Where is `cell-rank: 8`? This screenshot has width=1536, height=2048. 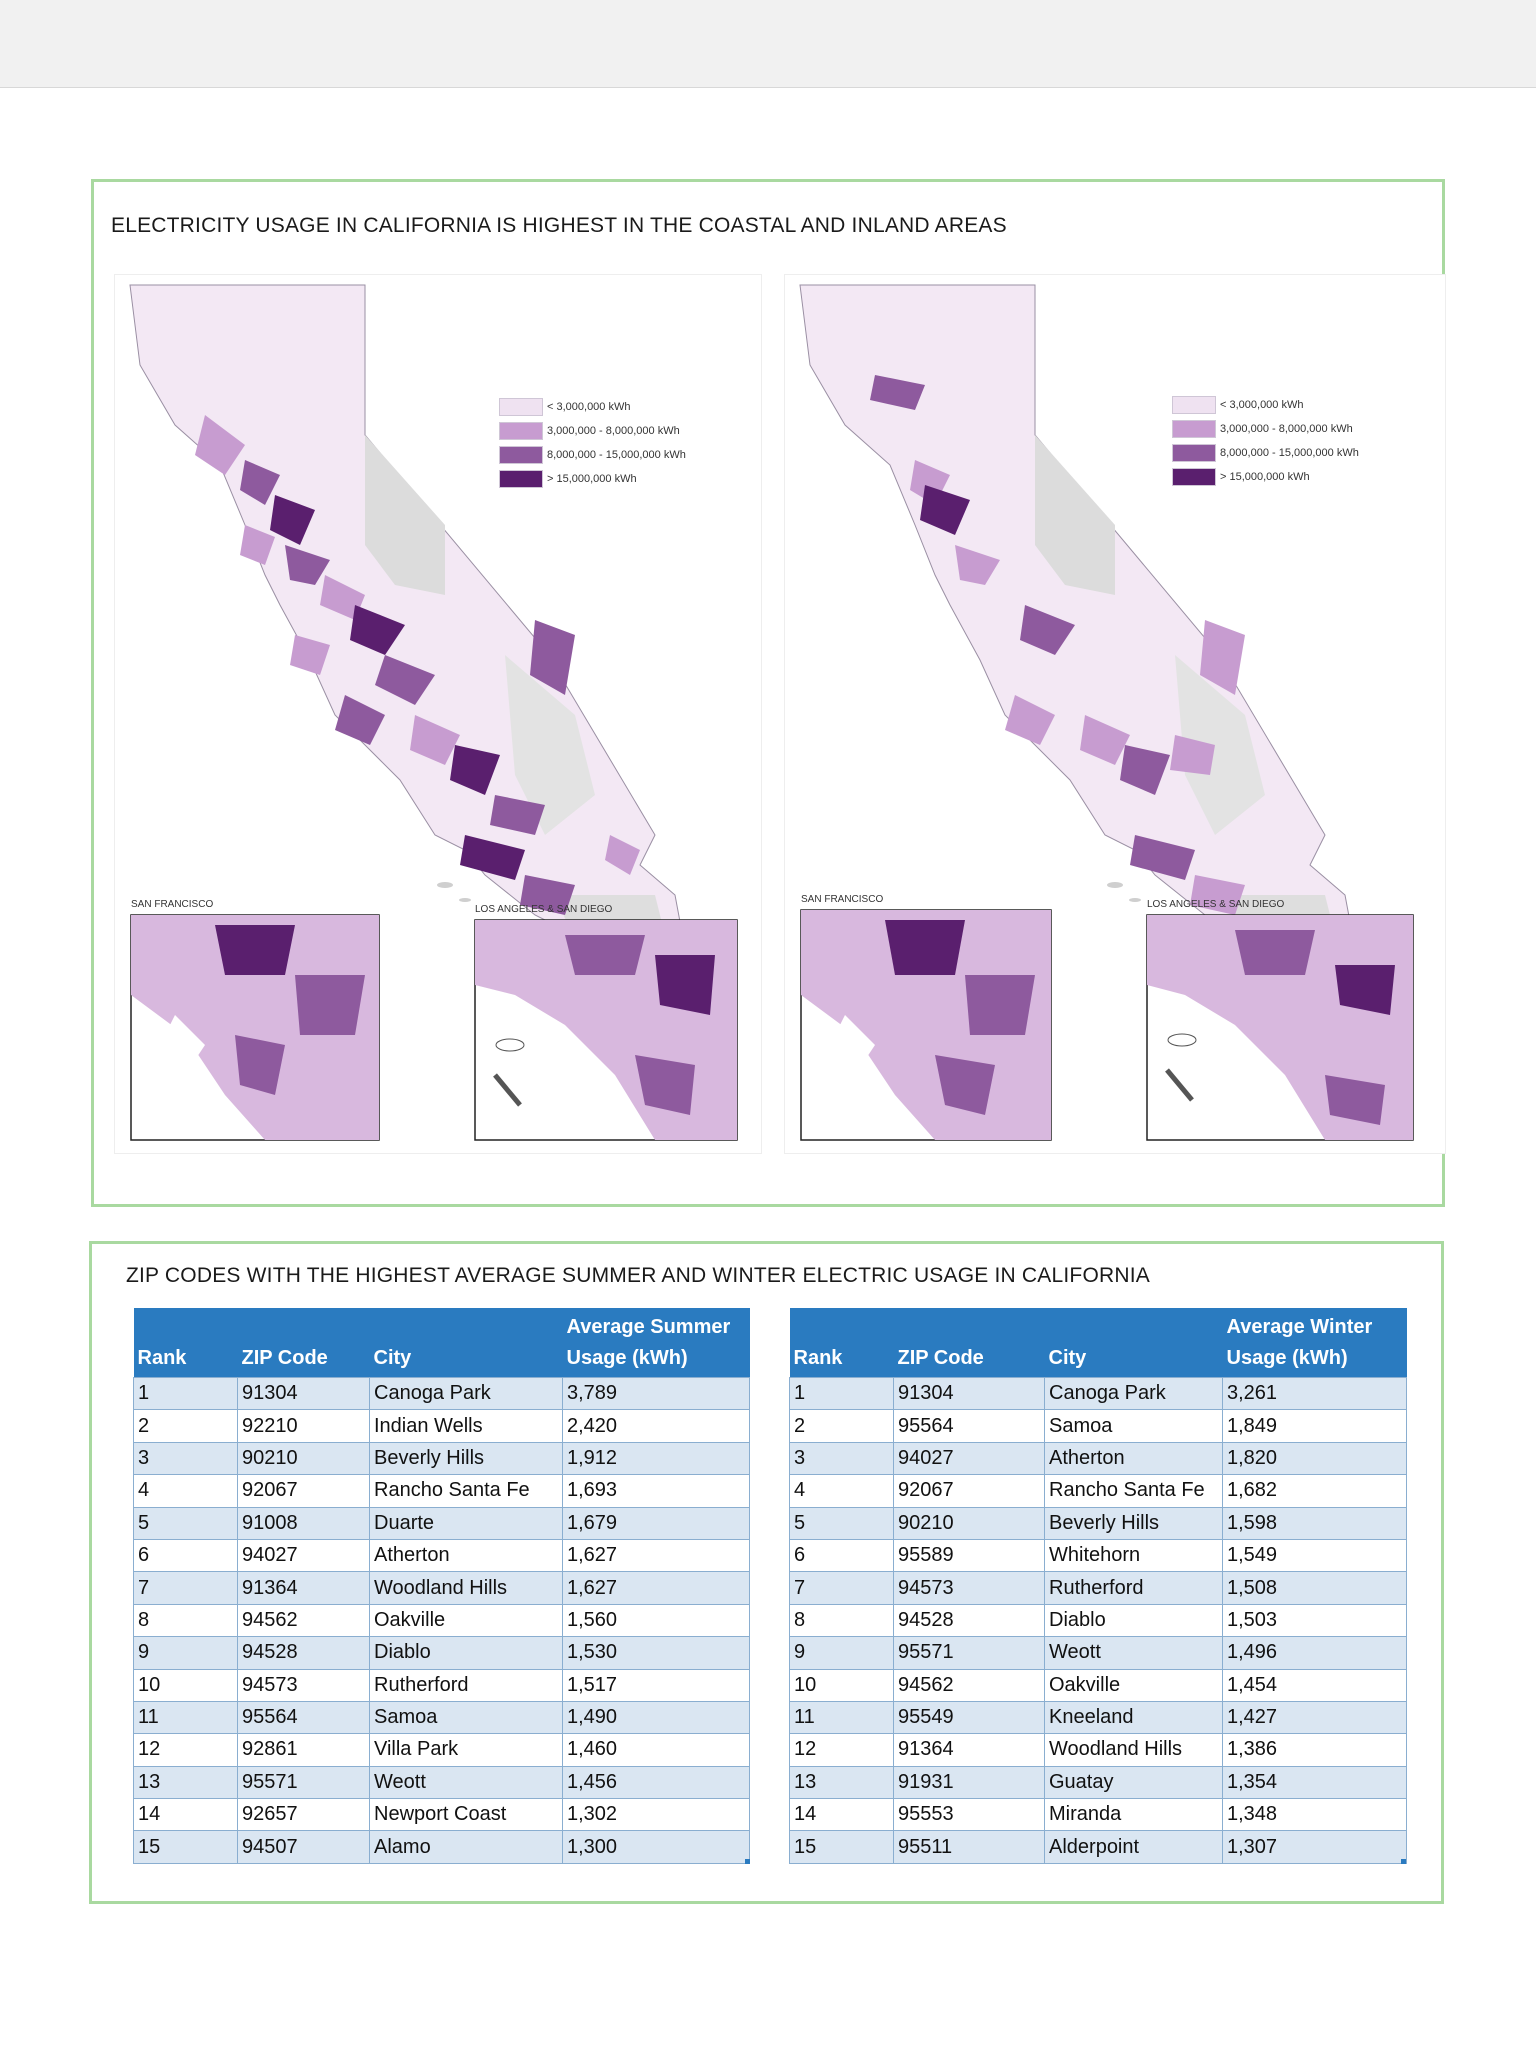
cell-rank: 8 is located at coordinates (841, 1620).